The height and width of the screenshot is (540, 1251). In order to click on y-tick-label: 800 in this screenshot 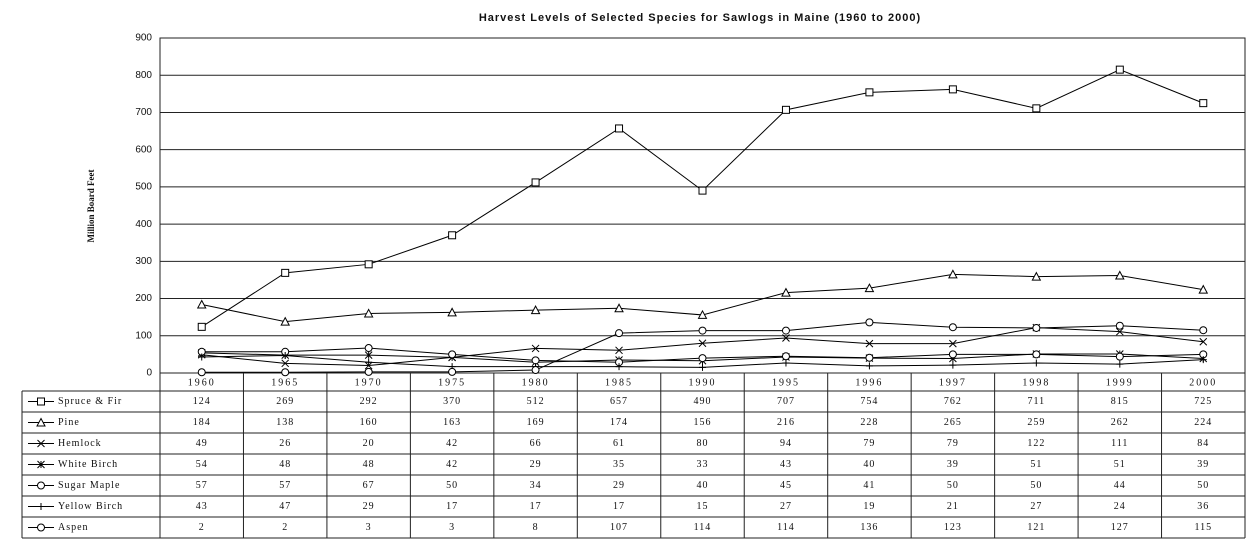, I will do `click(143, 75)`.